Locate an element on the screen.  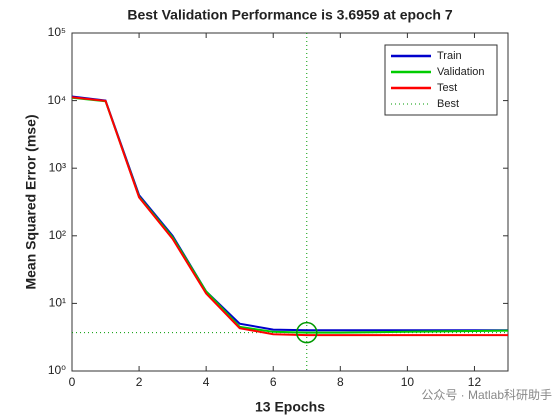
legend-label: Train is located at coordinates (449, 56).